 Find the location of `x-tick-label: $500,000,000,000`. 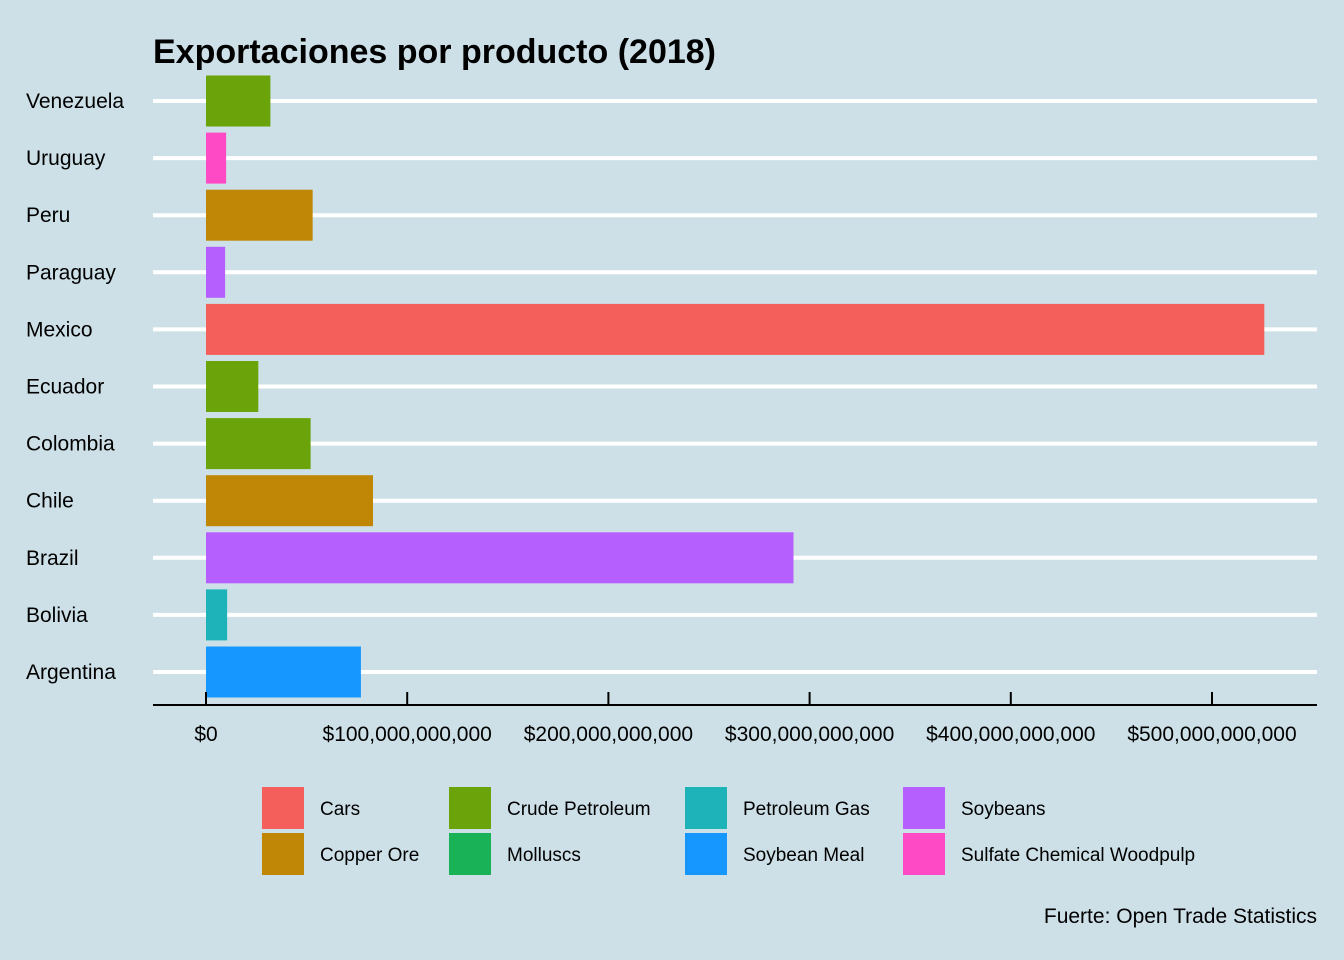

x-tick-label: $500,000,000,000 is located at coordinates (1211, 734).